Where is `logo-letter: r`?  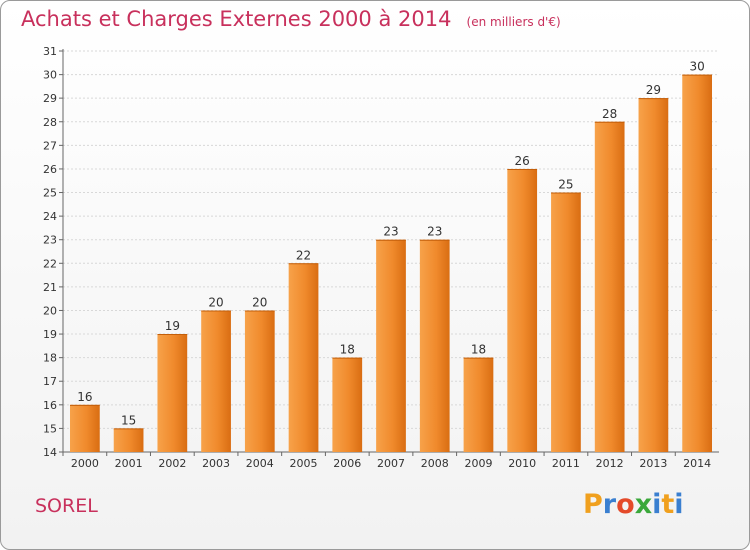
logo-letter: r is located at coordinates (609, 504).